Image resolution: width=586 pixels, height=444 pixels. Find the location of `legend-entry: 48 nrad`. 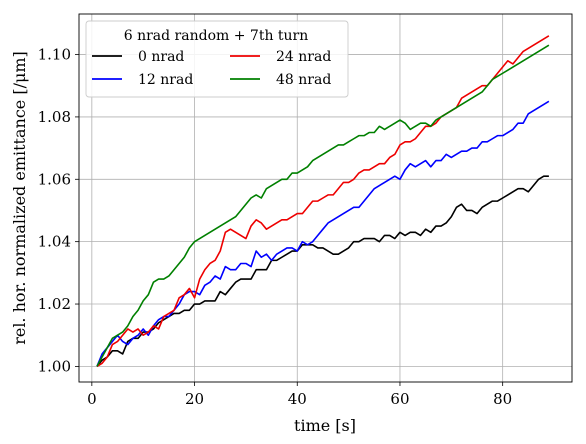

legend-entry: 48 nrad is located at coordinates (303, 80).